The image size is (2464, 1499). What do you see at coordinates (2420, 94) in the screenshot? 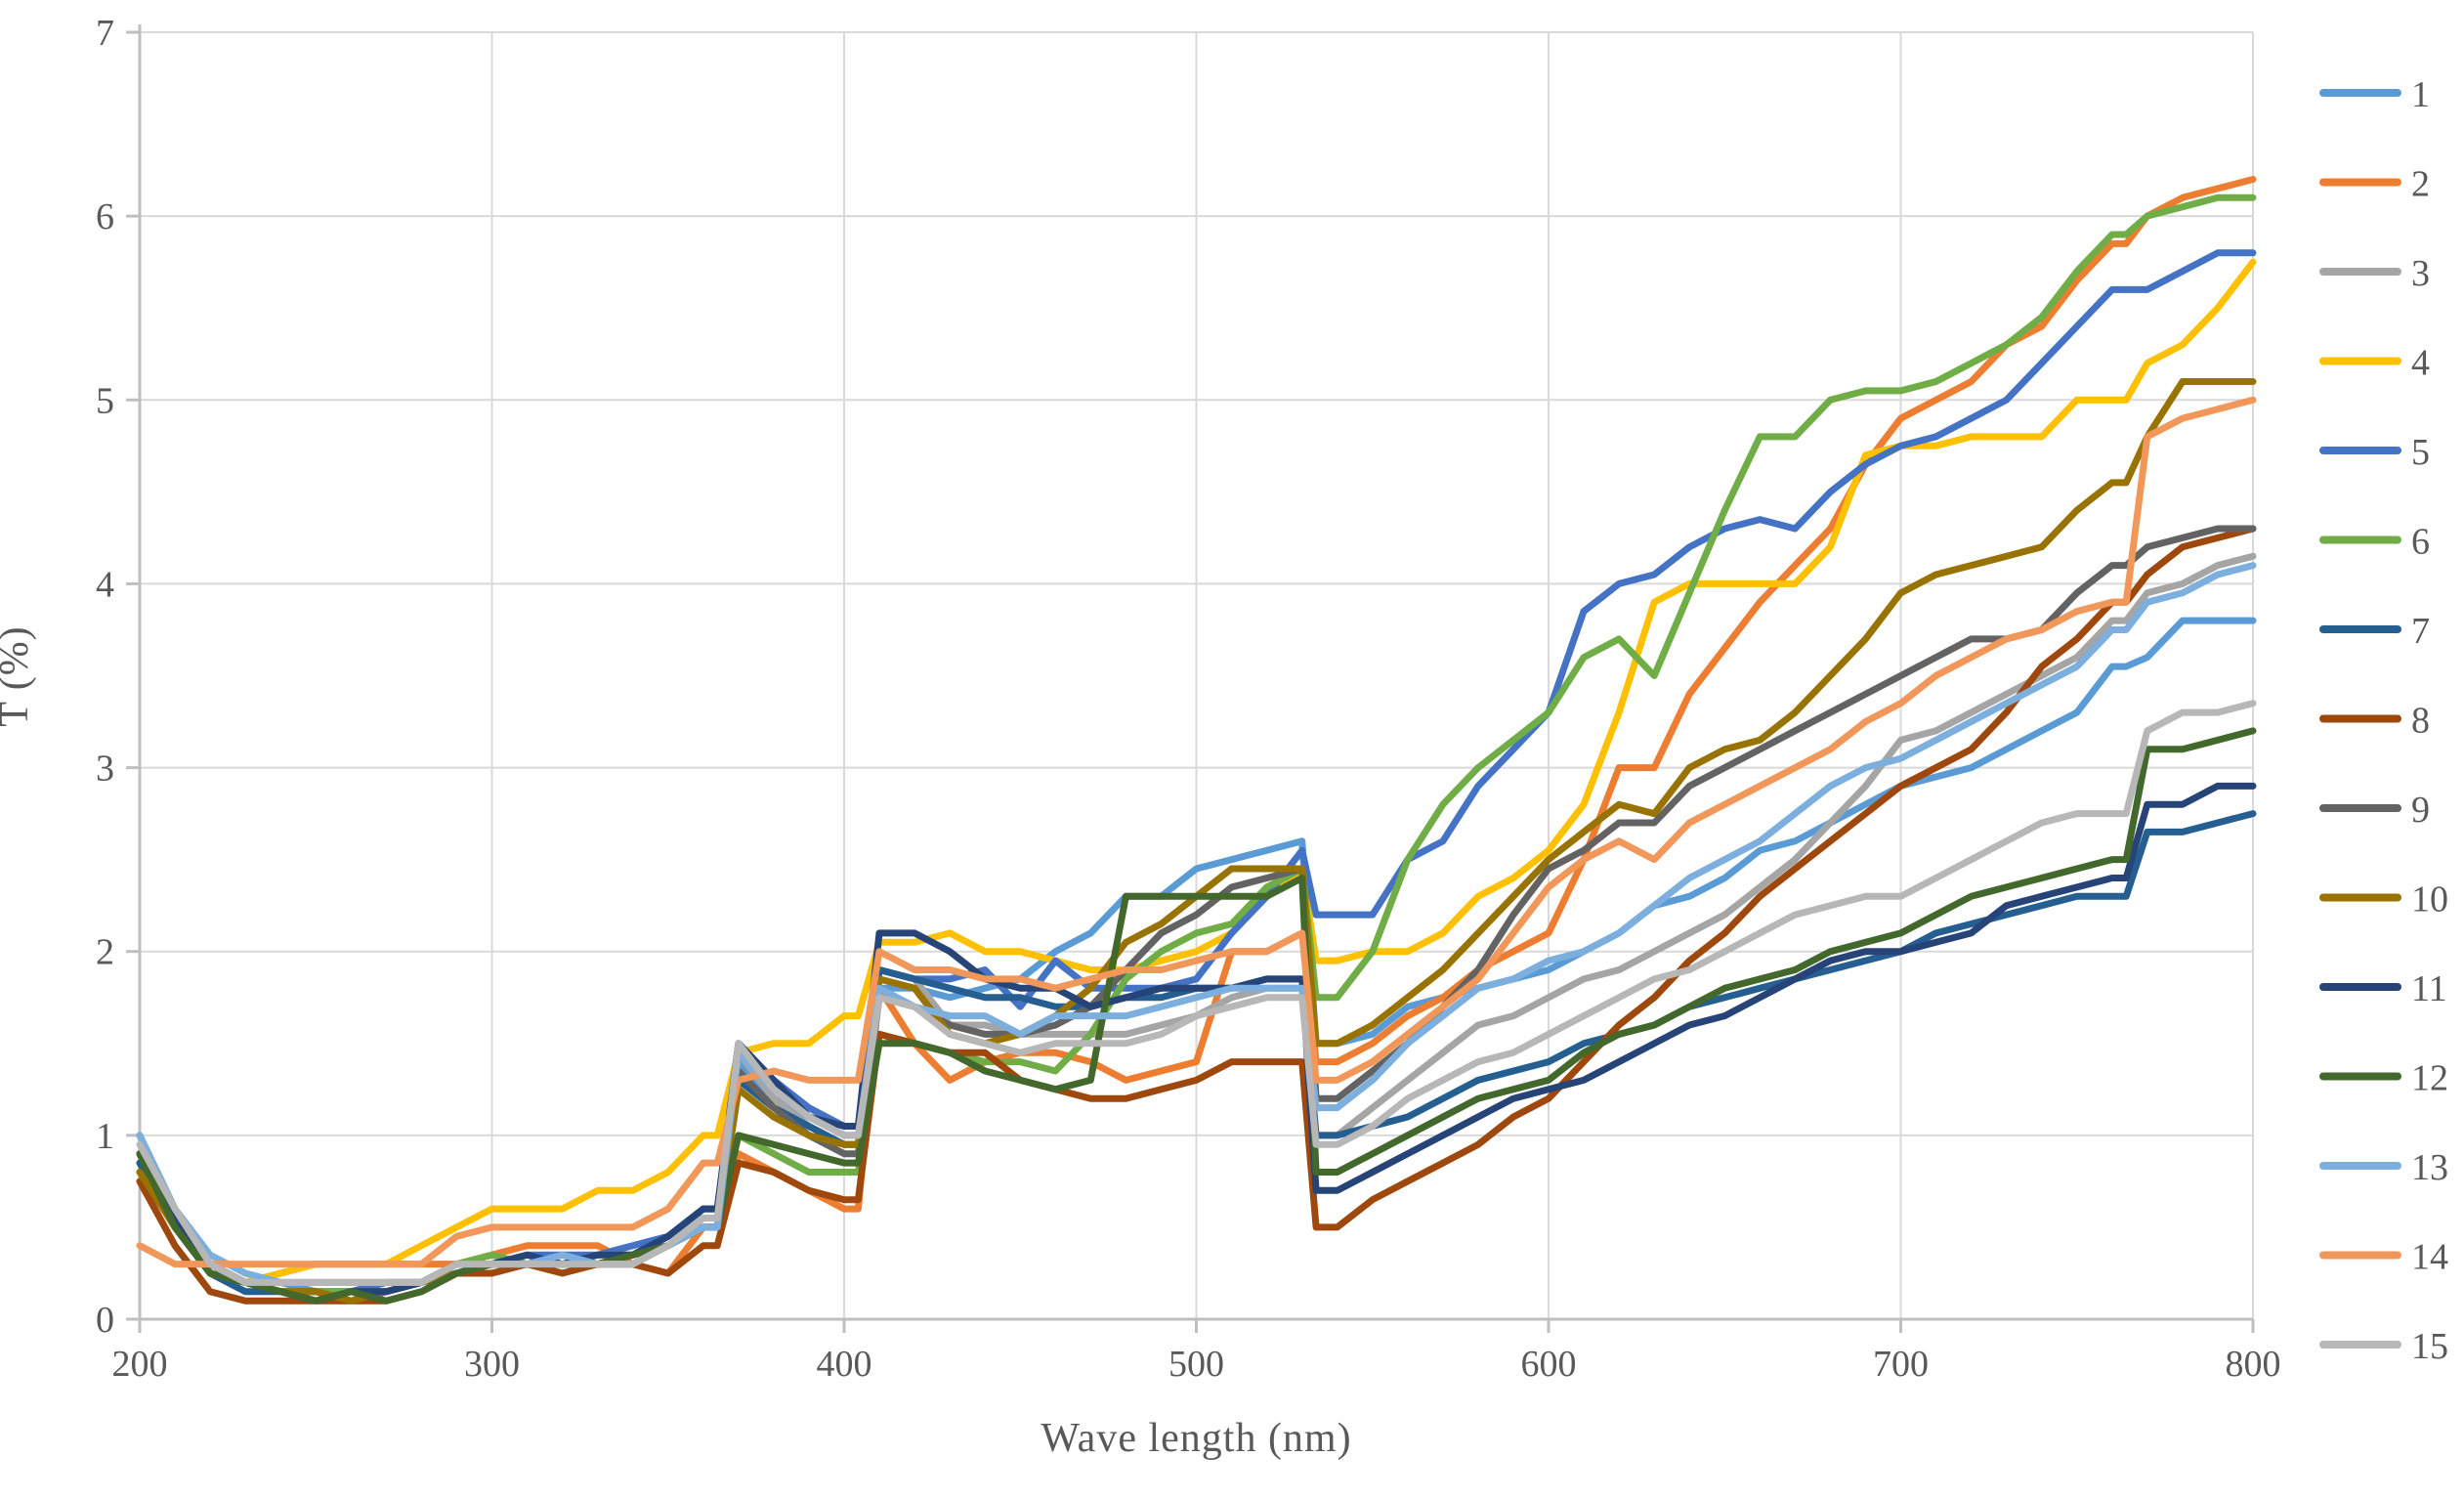
I see `legend-label-1: 1` at bounding box center [2420, 94].